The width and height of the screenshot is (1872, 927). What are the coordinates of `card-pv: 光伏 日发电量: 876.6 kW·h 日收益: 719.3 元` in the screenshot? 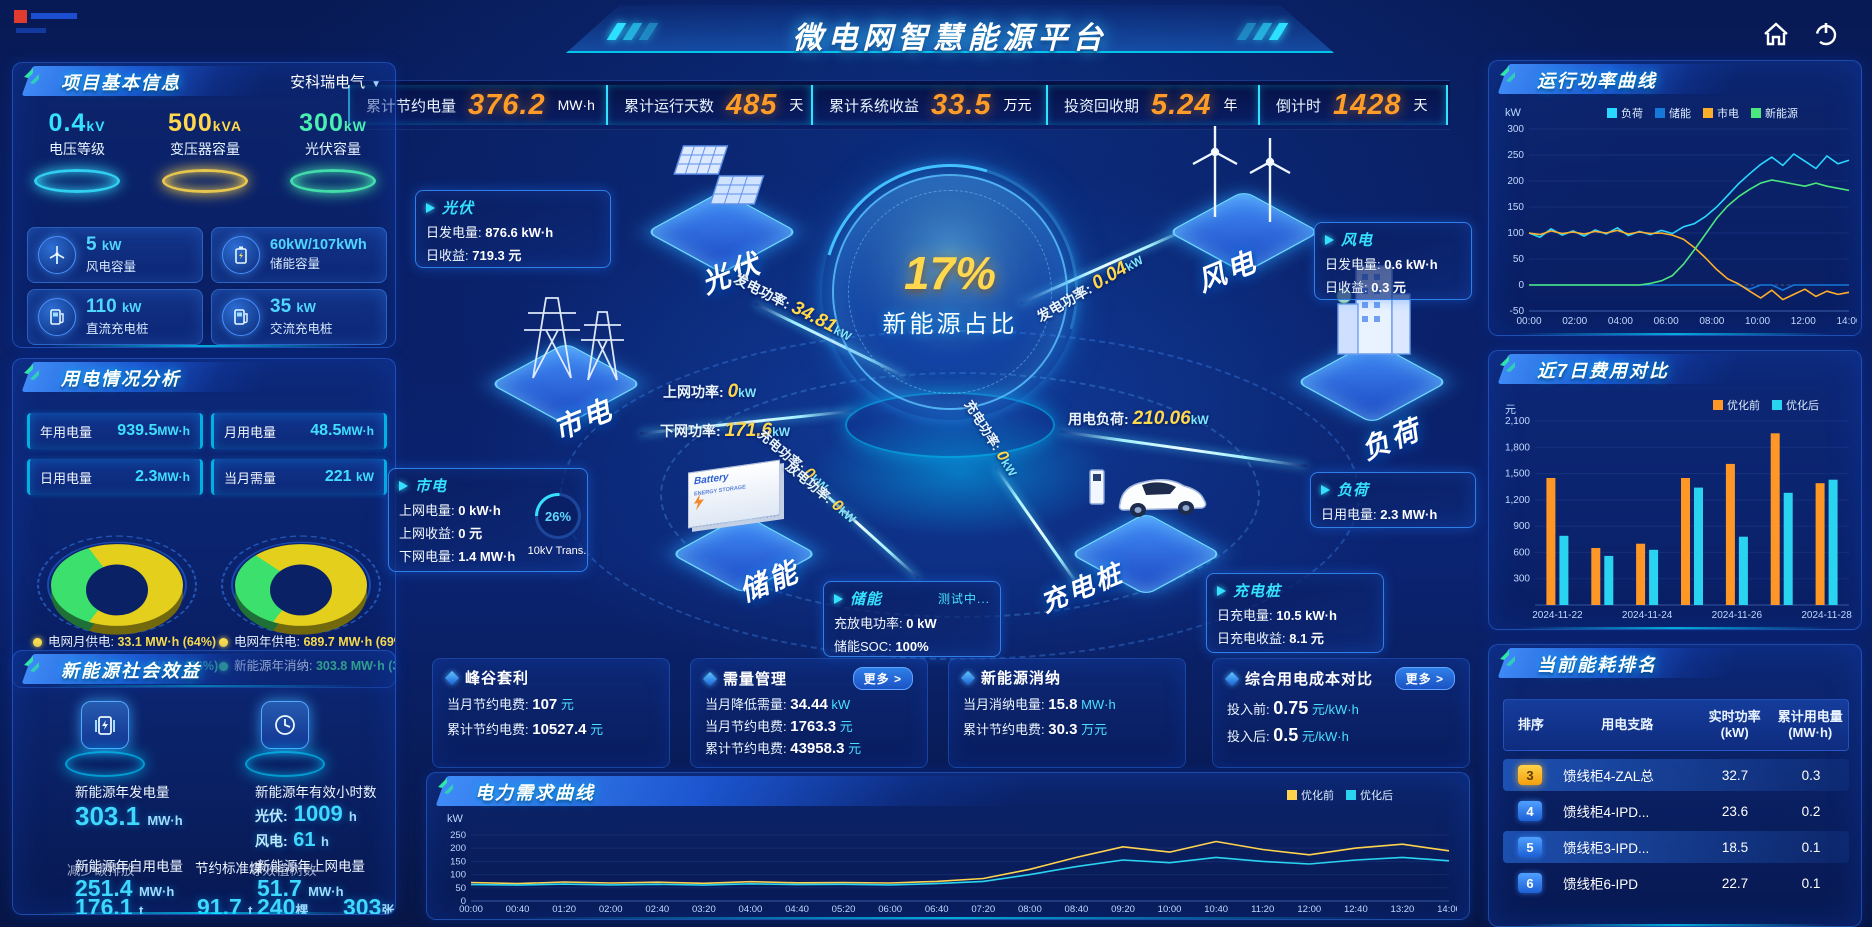 It's located at (513, 229).